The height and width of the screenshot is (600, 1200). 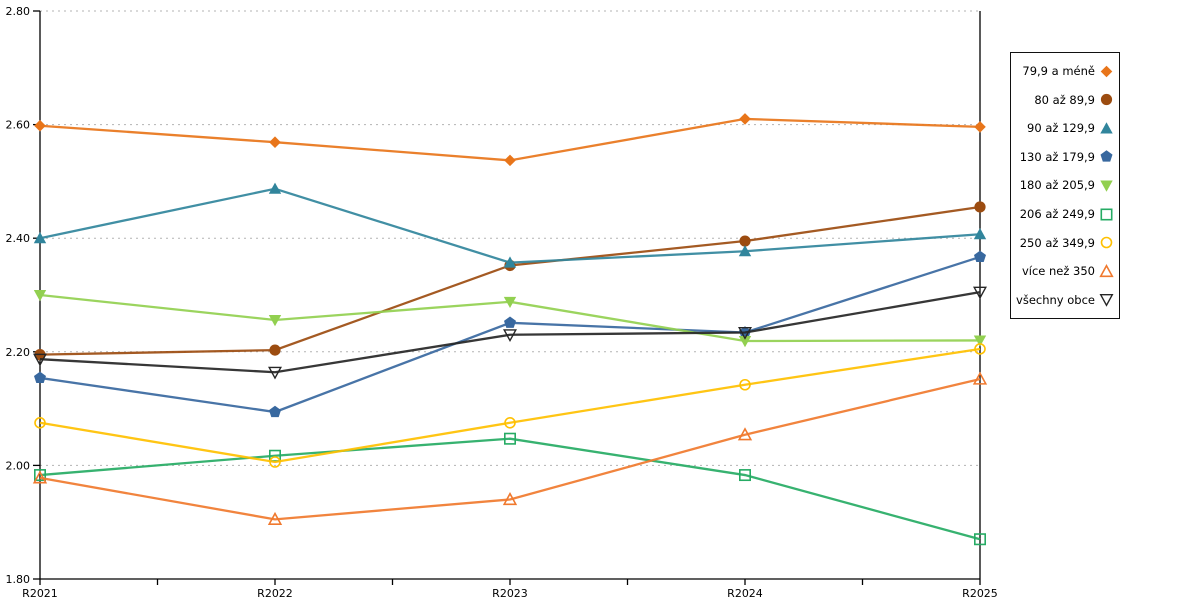 I want to click on legend-label: 90 až 129,9, so click(x=1061, y=128).